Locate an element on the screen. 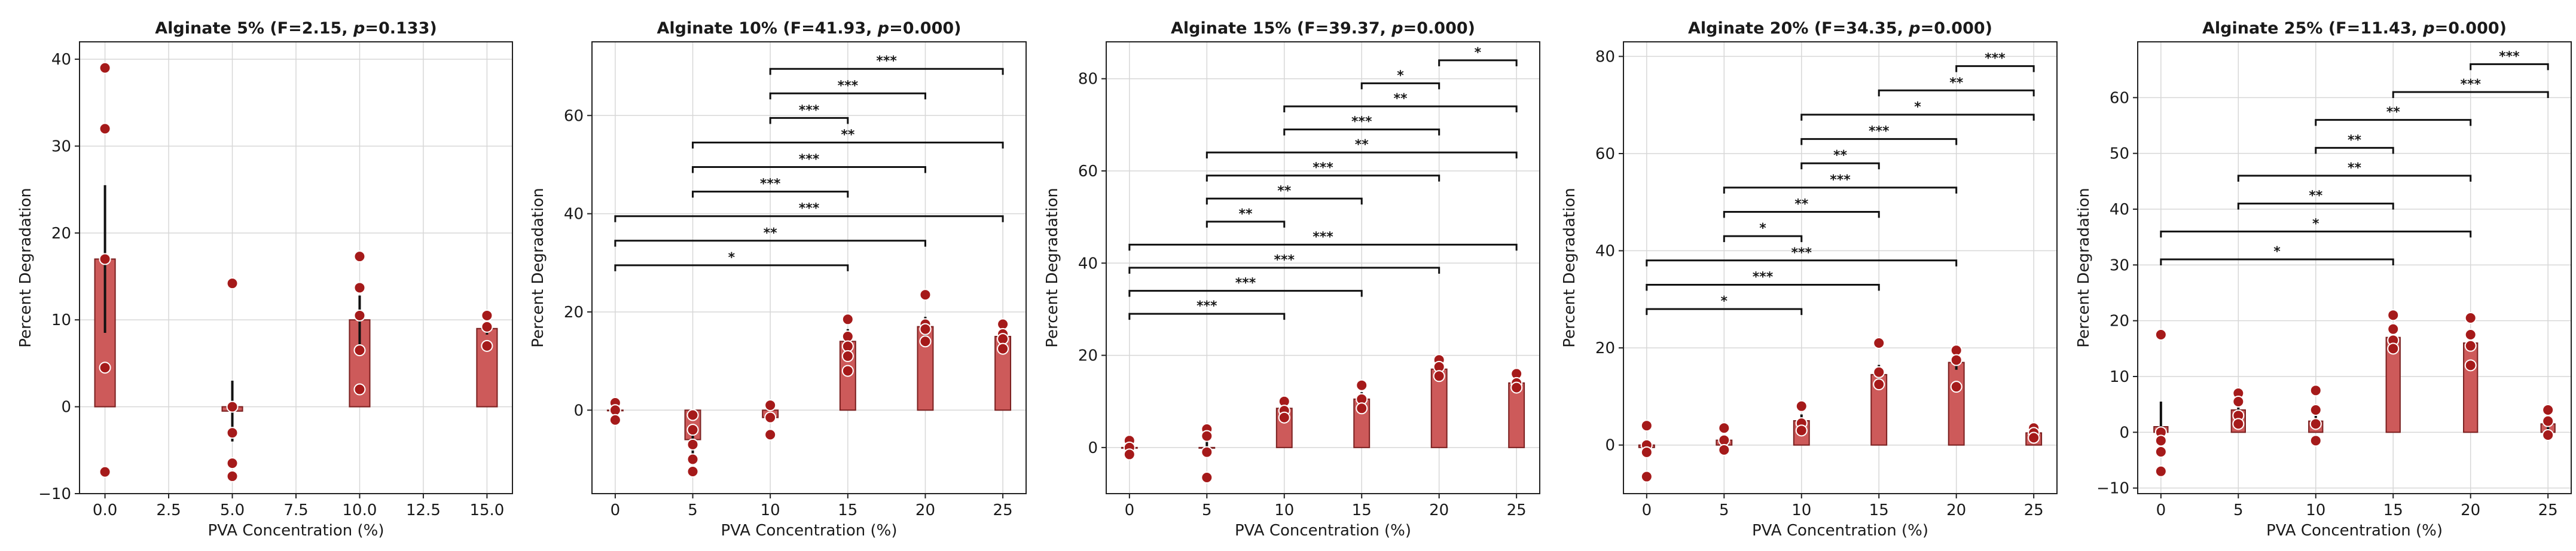  significance-label: * is located at coordinates (1400, 76).